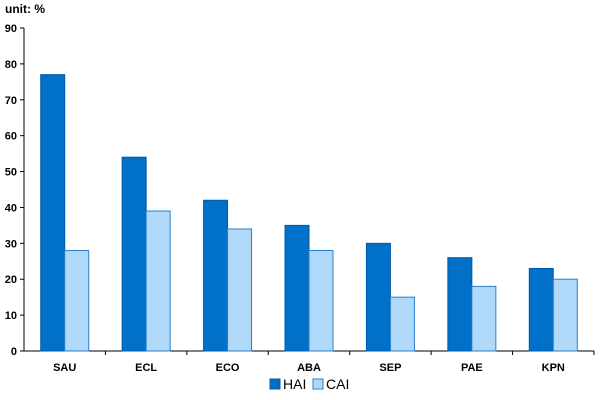  What do you see at coordinates (11, 208) in the screenshot?
I see `y-tick-label: 40` at bounding box center [11, 208].